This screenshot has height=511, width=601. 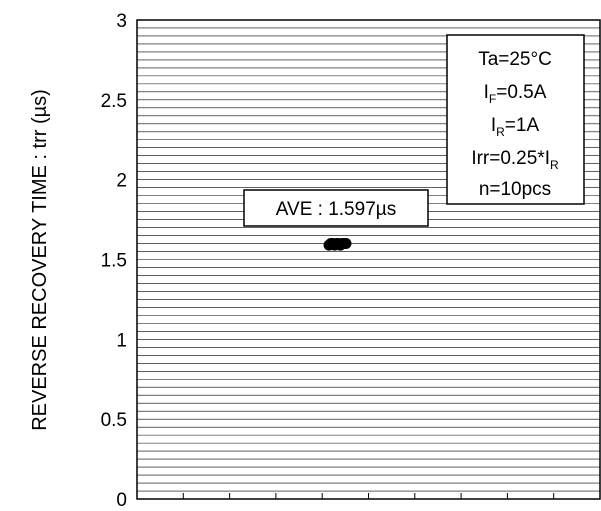 I want to click on average-annotation: AVE : 1.597µs, so click(x=336, y=208).